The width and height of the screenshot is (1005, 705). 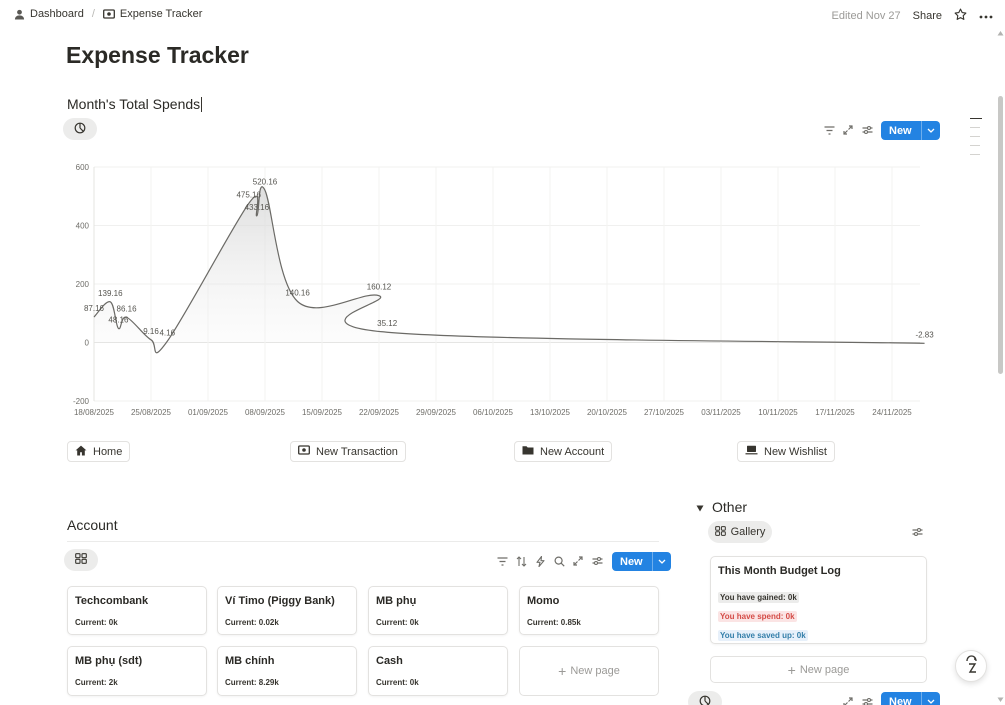 What do you see at coordinates (348, 451) in the screenshot?
I see `new-transaction-button: New Transaction` at bounding box center [348, 451].